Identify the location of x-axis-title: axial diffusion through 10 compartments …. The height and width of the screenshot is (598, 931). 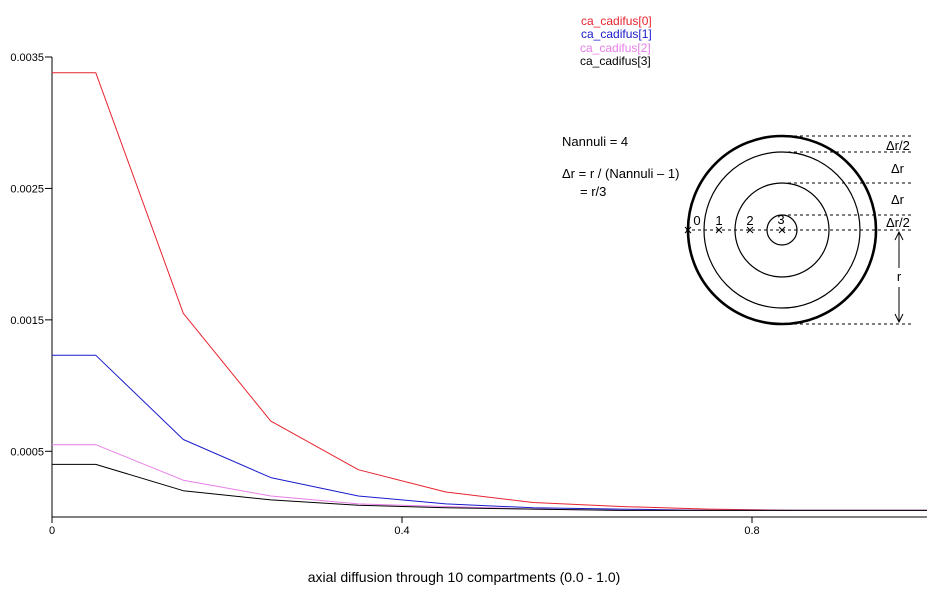
(464, 577).